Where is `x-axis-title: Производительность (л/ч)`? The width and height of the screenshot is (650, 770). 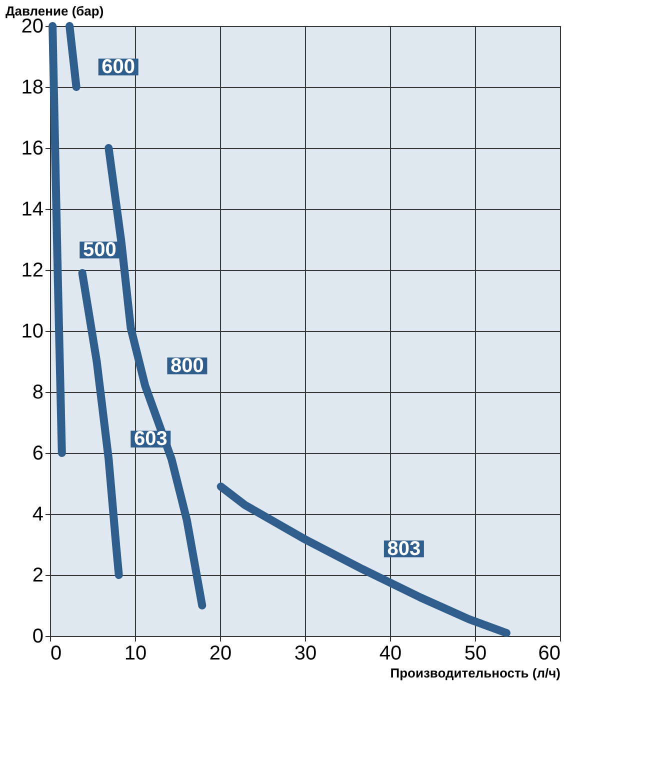
x-axis-title: Производительность (л/ч) is located at coordinates (475, 673).